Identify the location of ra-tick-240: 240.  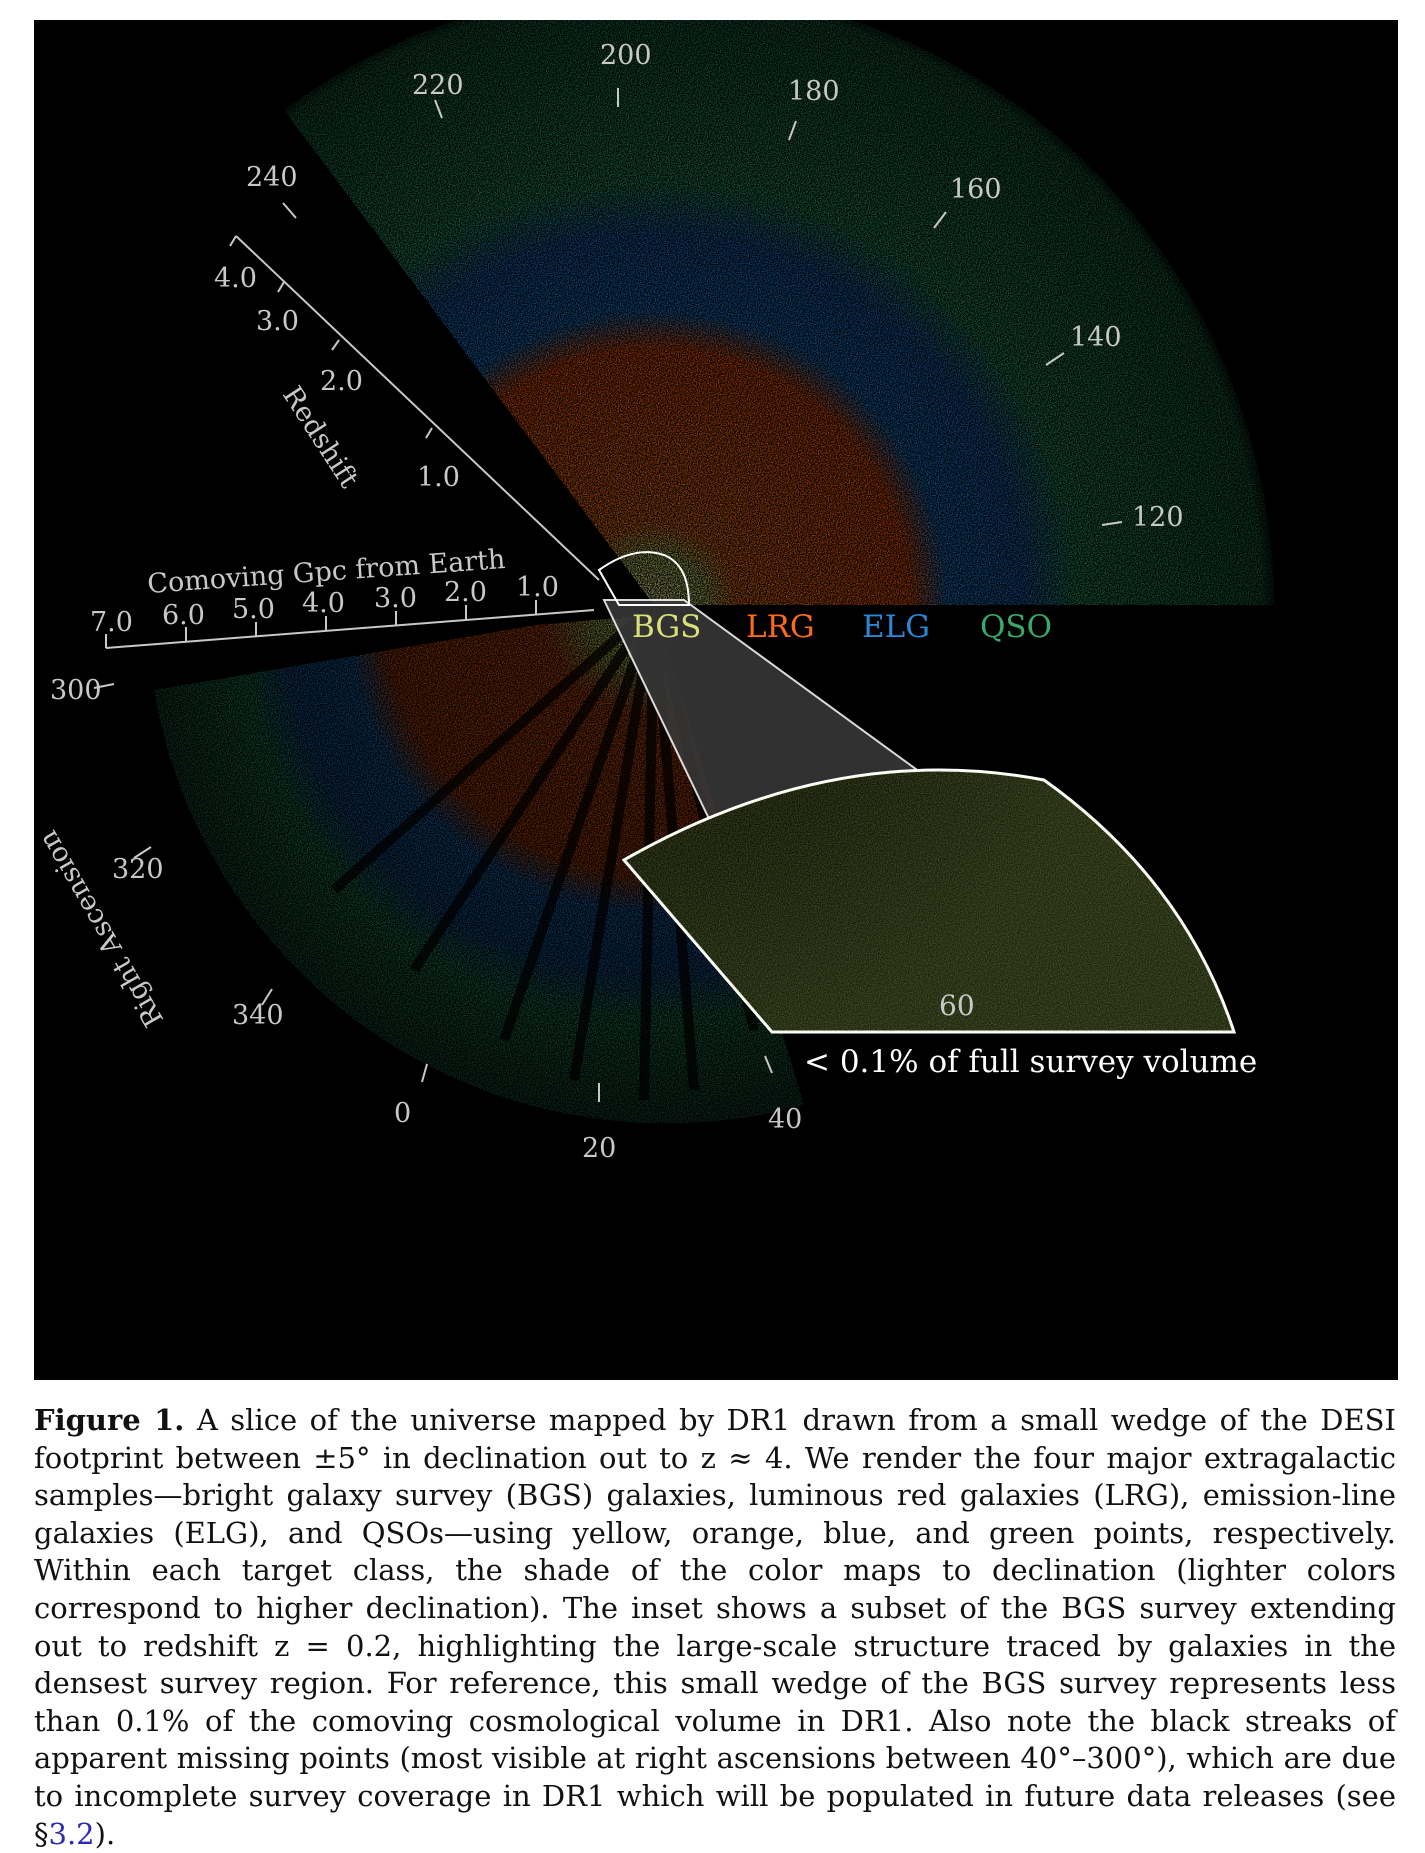
(272, 177).